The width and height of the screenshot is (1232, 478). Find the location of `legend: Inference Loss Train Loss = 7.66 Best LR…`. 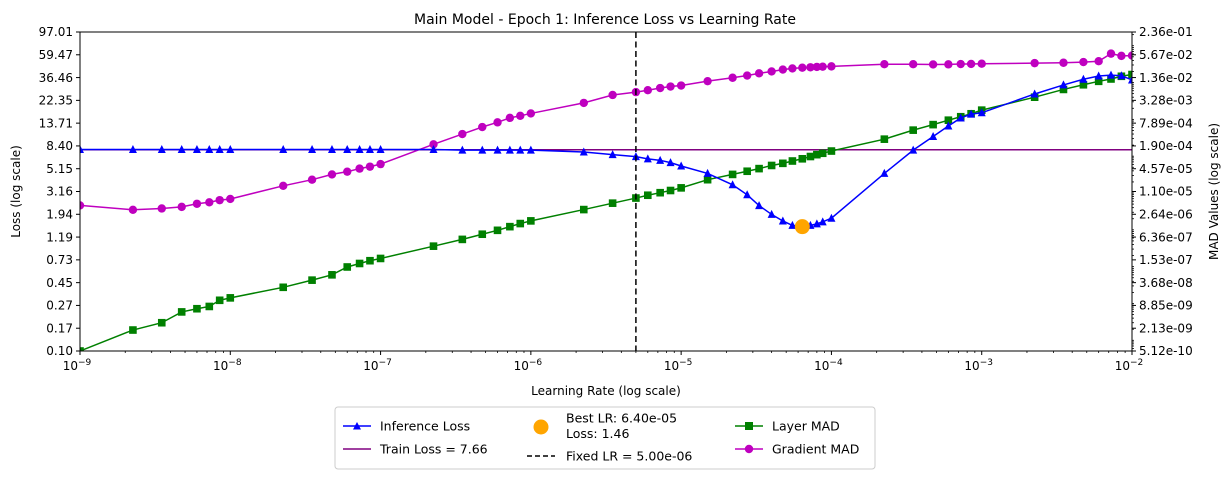

legend: Inference Loss Train Loss = 7.66 Best LR… is located at coordinates (605, 438).